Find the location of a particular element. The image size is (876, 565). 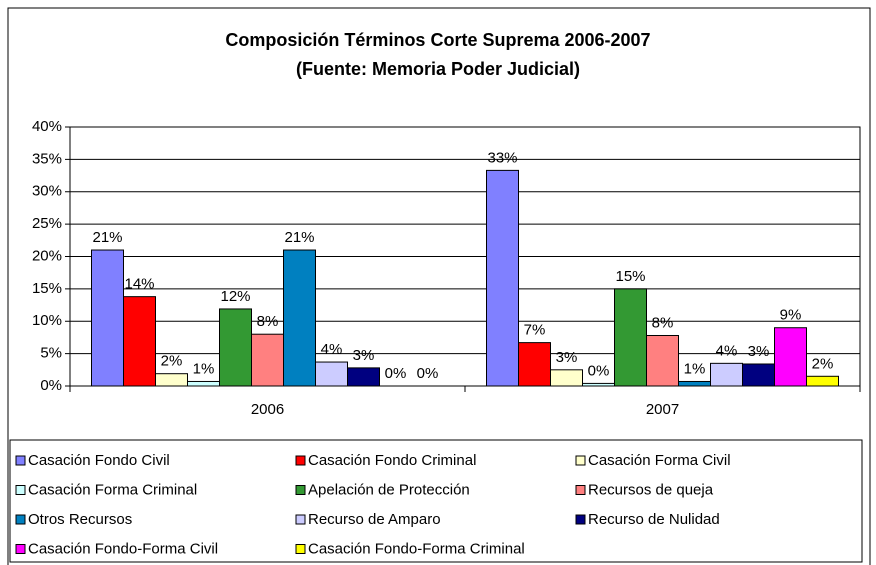

x-tick-label: 2006 is located at coordinates (267, 409).